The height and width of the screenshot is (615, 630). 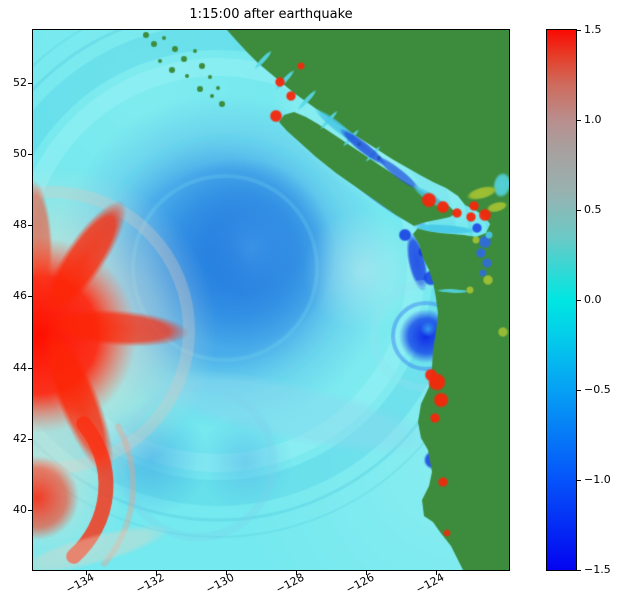 I want to click on colorbar-tick-label: 0.5, so click(x=593, y=209).